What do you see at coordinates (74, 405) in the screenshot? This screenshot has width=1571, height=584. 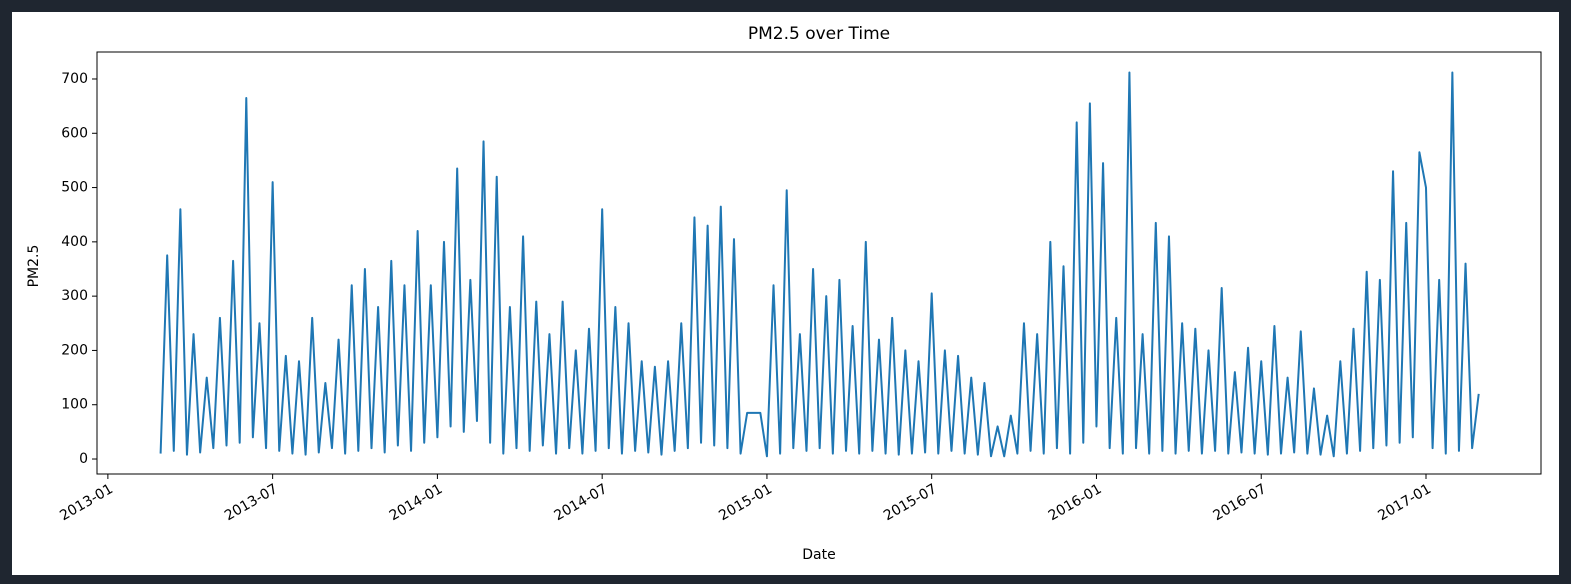 I see `y-tick-label: 100` at bounding box center [74, 405].